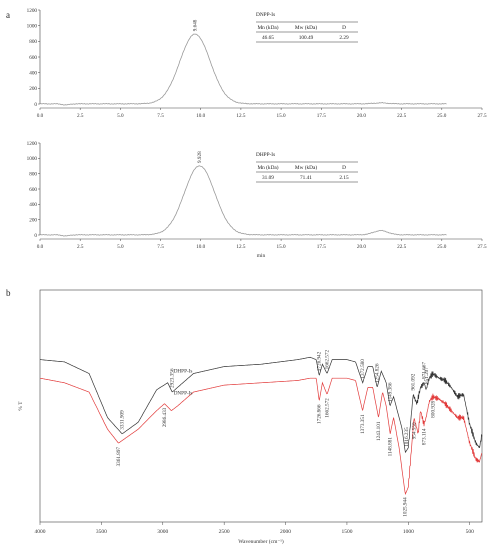  What do you see at coordinates (265, 155) in the screenshot?
I see `table-title: DHPP-Is` at bounding box center [265, 155].